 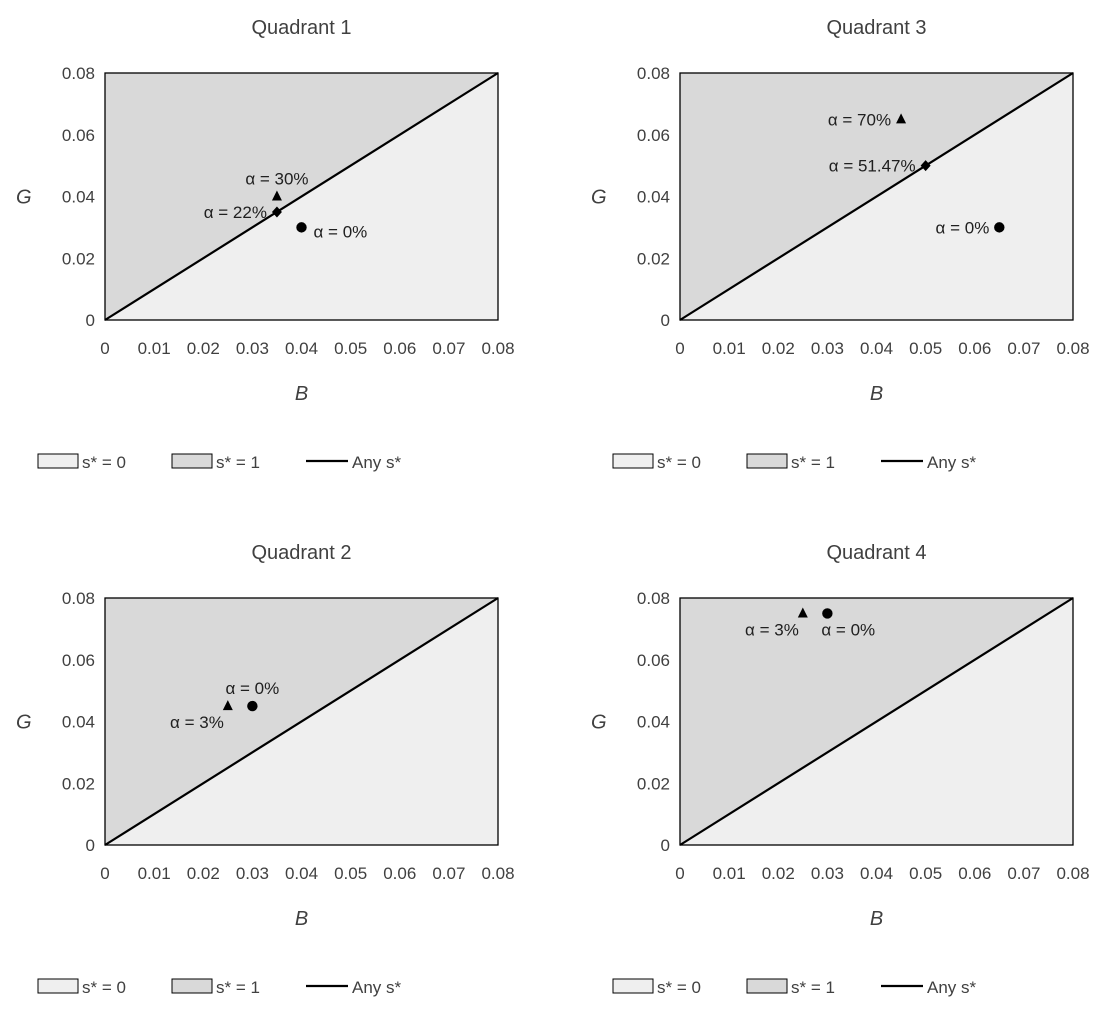 What do you see at coordinates (876, 553) in the screenshot?
I see `chart-title: Quadrant 4` at bounding box center [876, 553].